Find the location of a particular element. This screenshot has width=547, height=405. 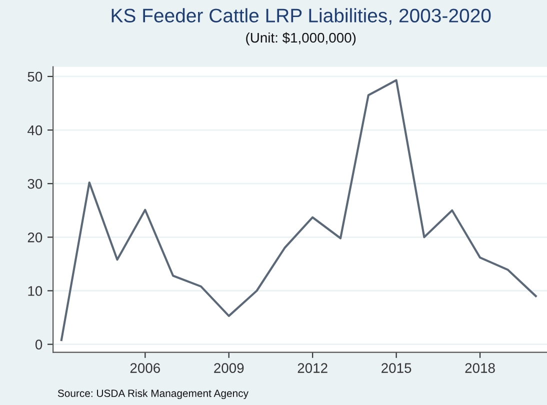

chart-title: KS Feeder Cattle LRP Liabilities, 2003-2020 is located at coordinates (301, 16).